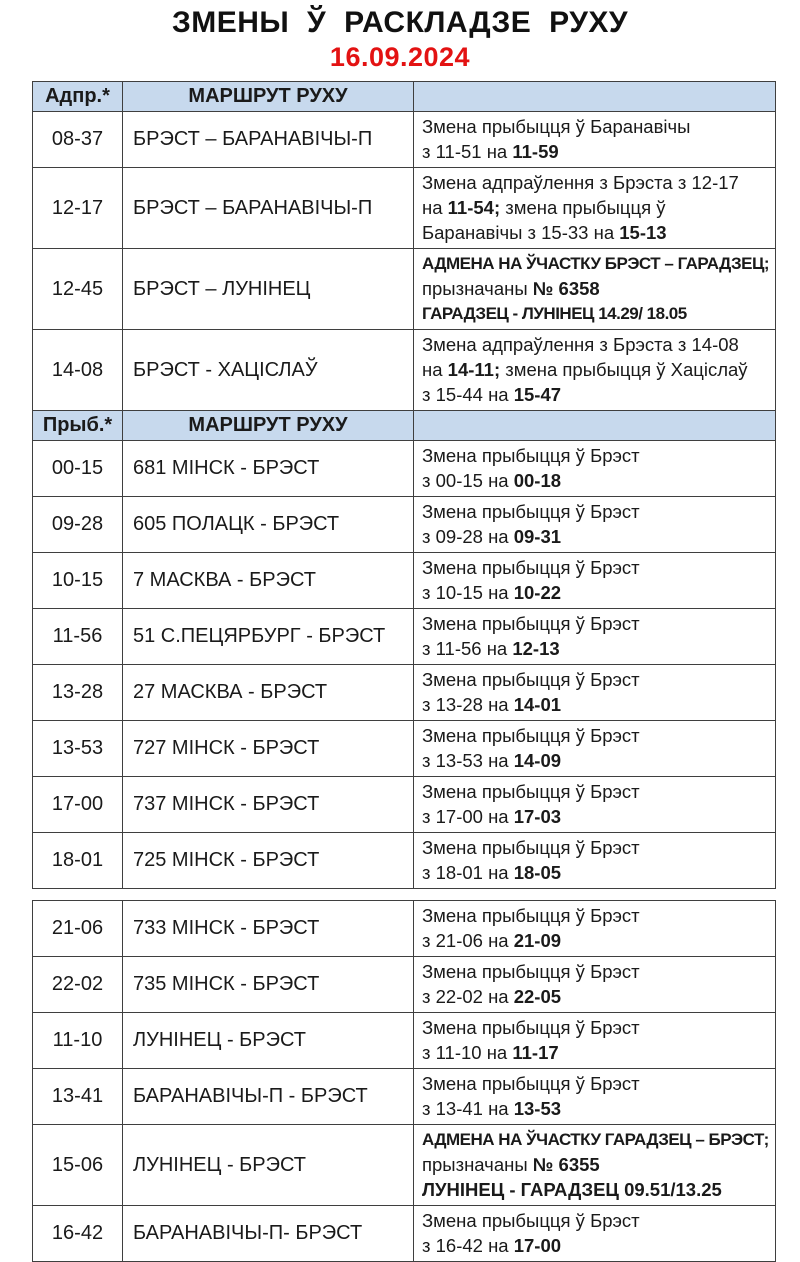 Image resolution: width=800 pixels, height=1262 pixels. I want to click on change-line: АДМЕНА НА ЎЧАСТКУ БРЭСТ – ГАРАДЗЕЦ;, so click(596, 263).